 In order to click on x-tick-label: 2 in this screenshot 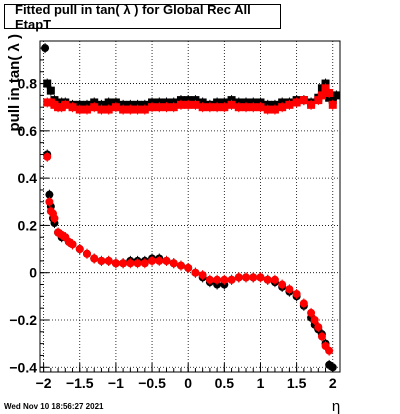, I will do `click(333, 383)`.